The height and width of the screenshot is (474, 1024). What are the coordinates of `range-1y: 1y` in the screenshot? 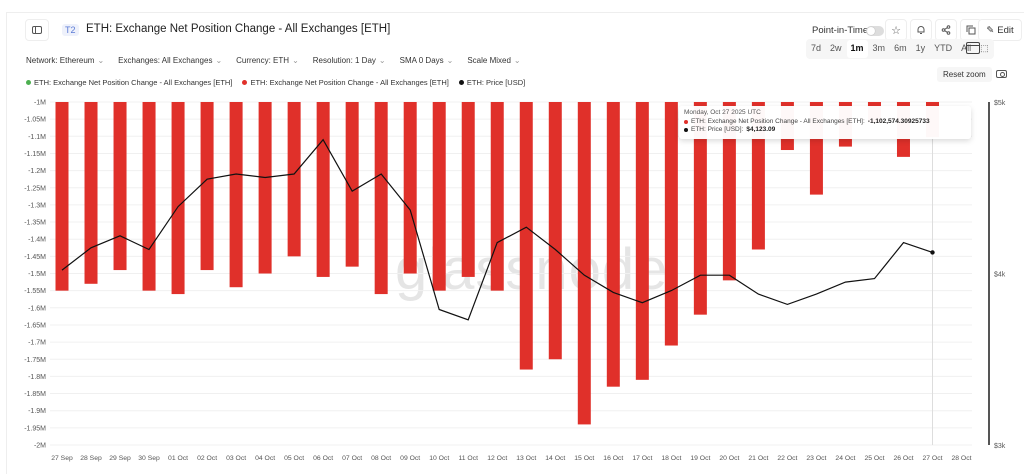 It's located at (920, 48).